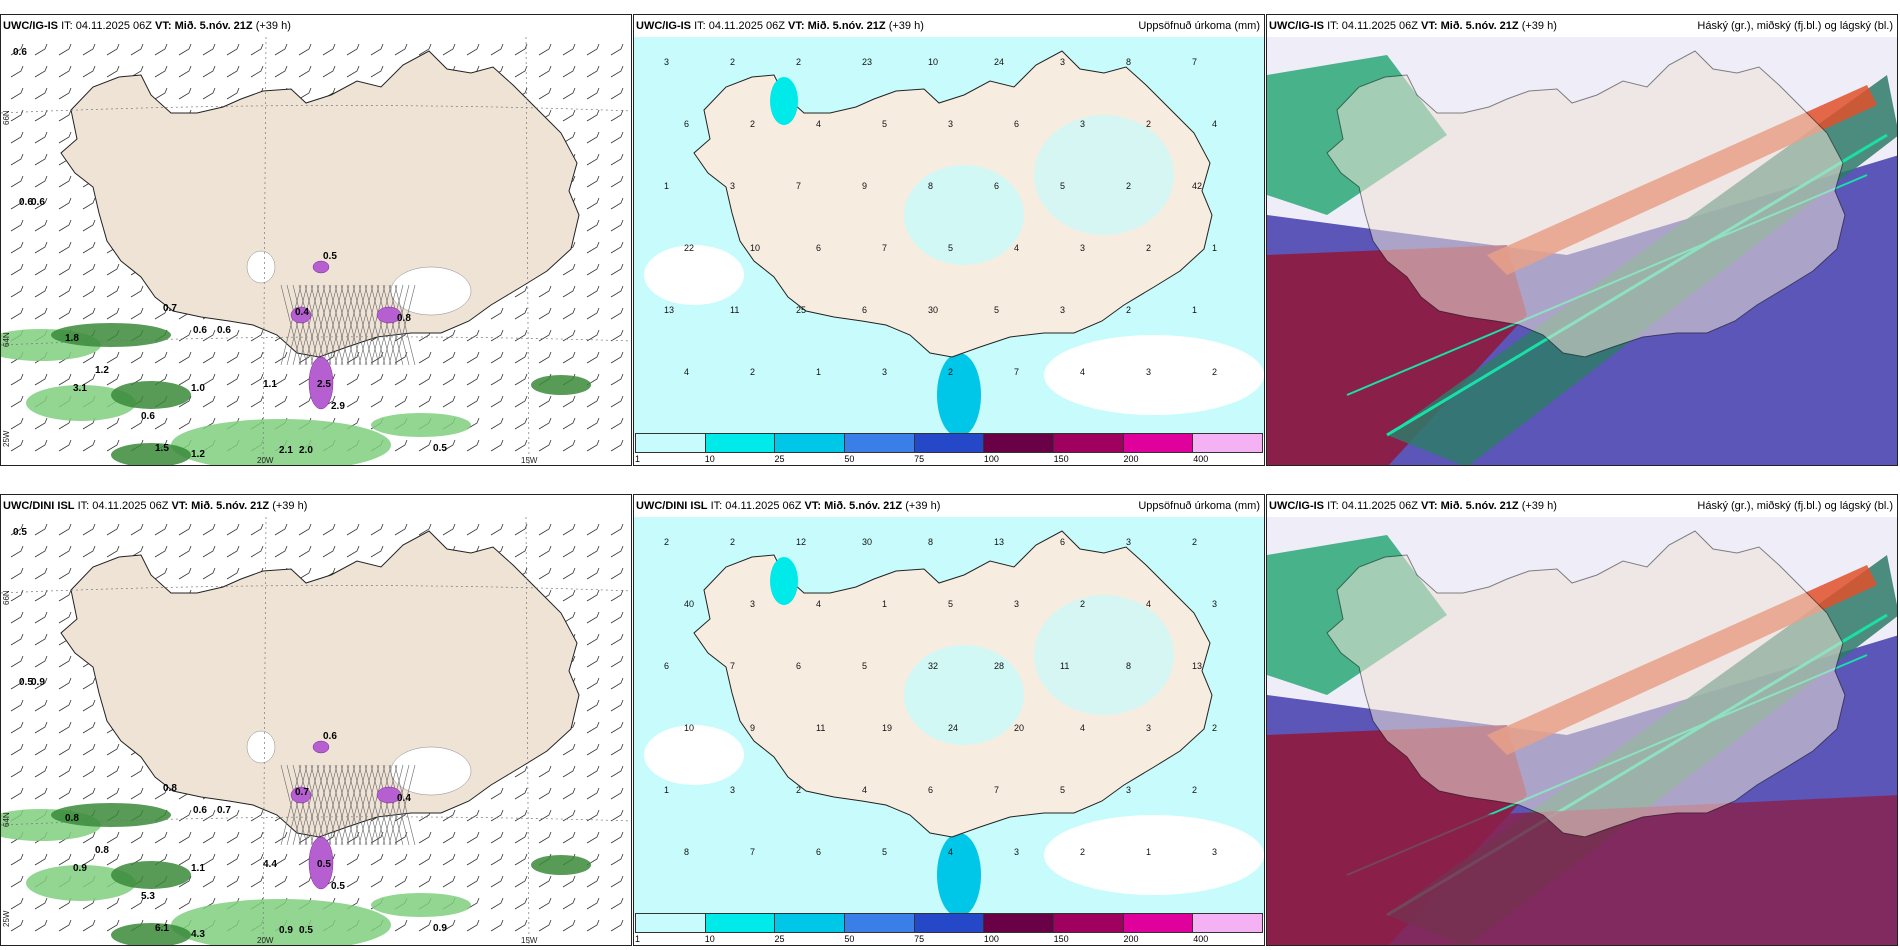 This screenshot has height=950, width=1900. I want to click on wind-value-label: 2.1, so click(286, 450).